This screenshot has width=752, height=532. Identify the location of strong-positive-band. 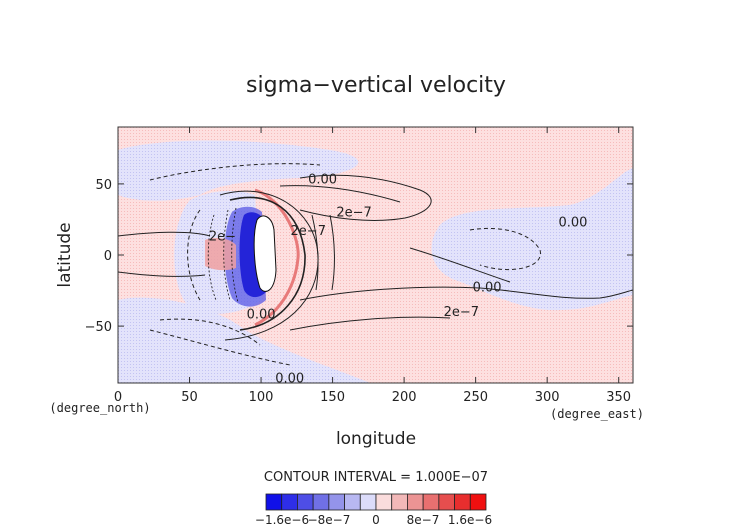
(220, 254).